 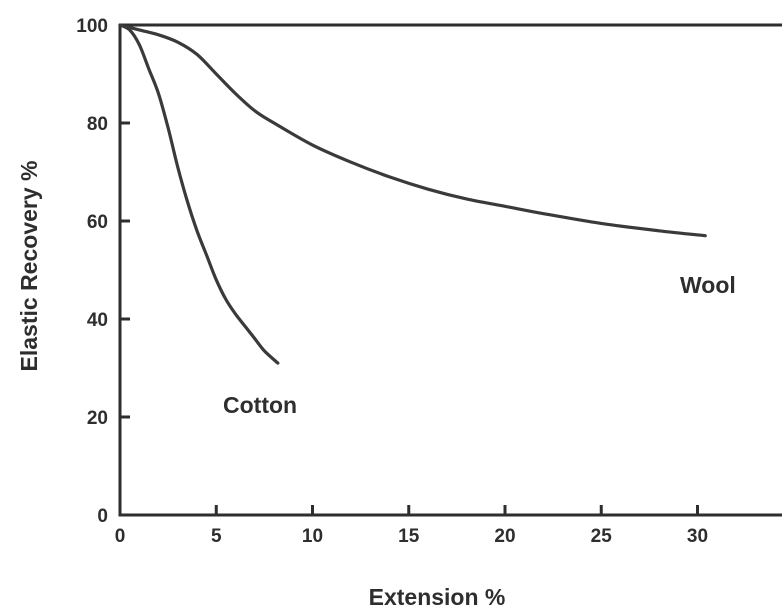 What do you see at coordinates (409, 536) in the screenshot?
I see `x-tick-label: 15` at bounding box center [409, 536].